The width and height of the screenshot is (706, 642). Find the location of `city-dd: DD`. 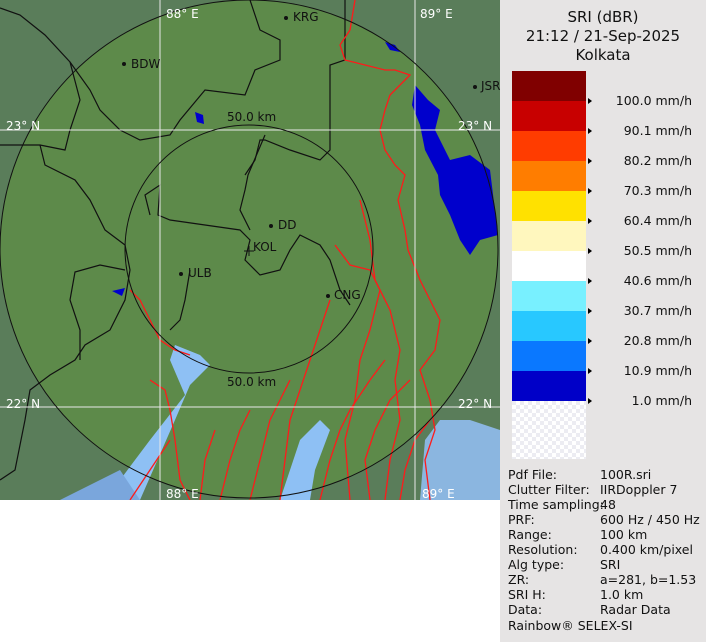

city-dd: DD is located at coordinates (287, 225).